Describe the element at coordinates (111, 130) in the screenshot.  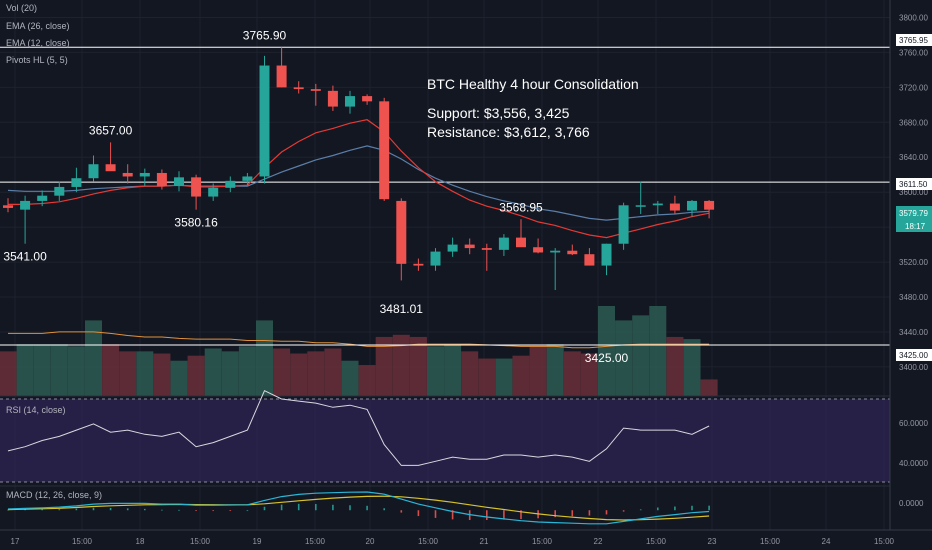
I see `pivot-label: 3657.00` at that location.